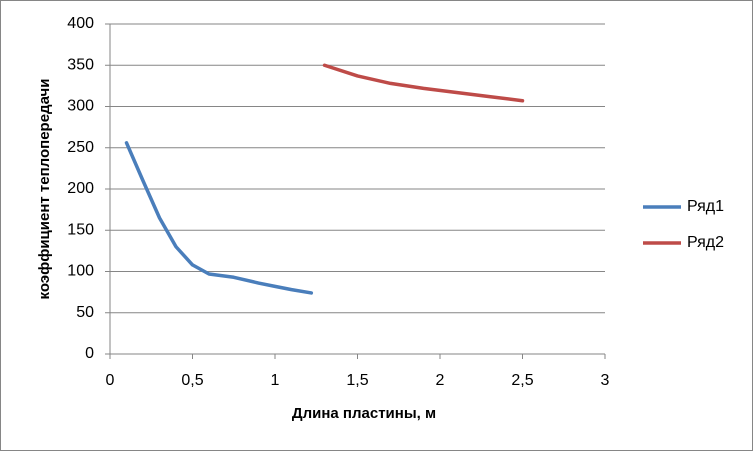 The height and width of the screenshot is (451, 753). Describe the element at coordinates (44, 189) in the screenshot. I see `y-axis-title: коэффициент теплопередачи` at that location.